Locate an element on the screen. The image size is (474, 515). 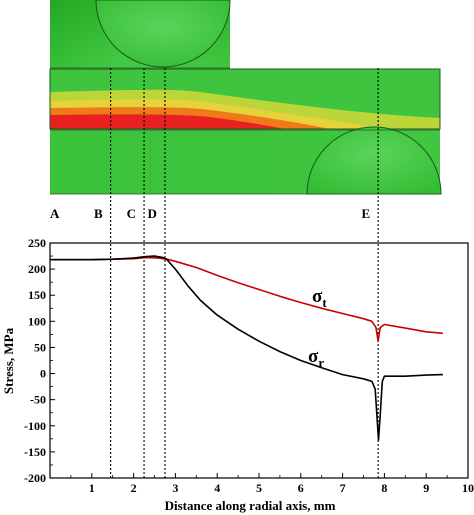
x-tick-label: 1 is located at coordinates (92, 488).